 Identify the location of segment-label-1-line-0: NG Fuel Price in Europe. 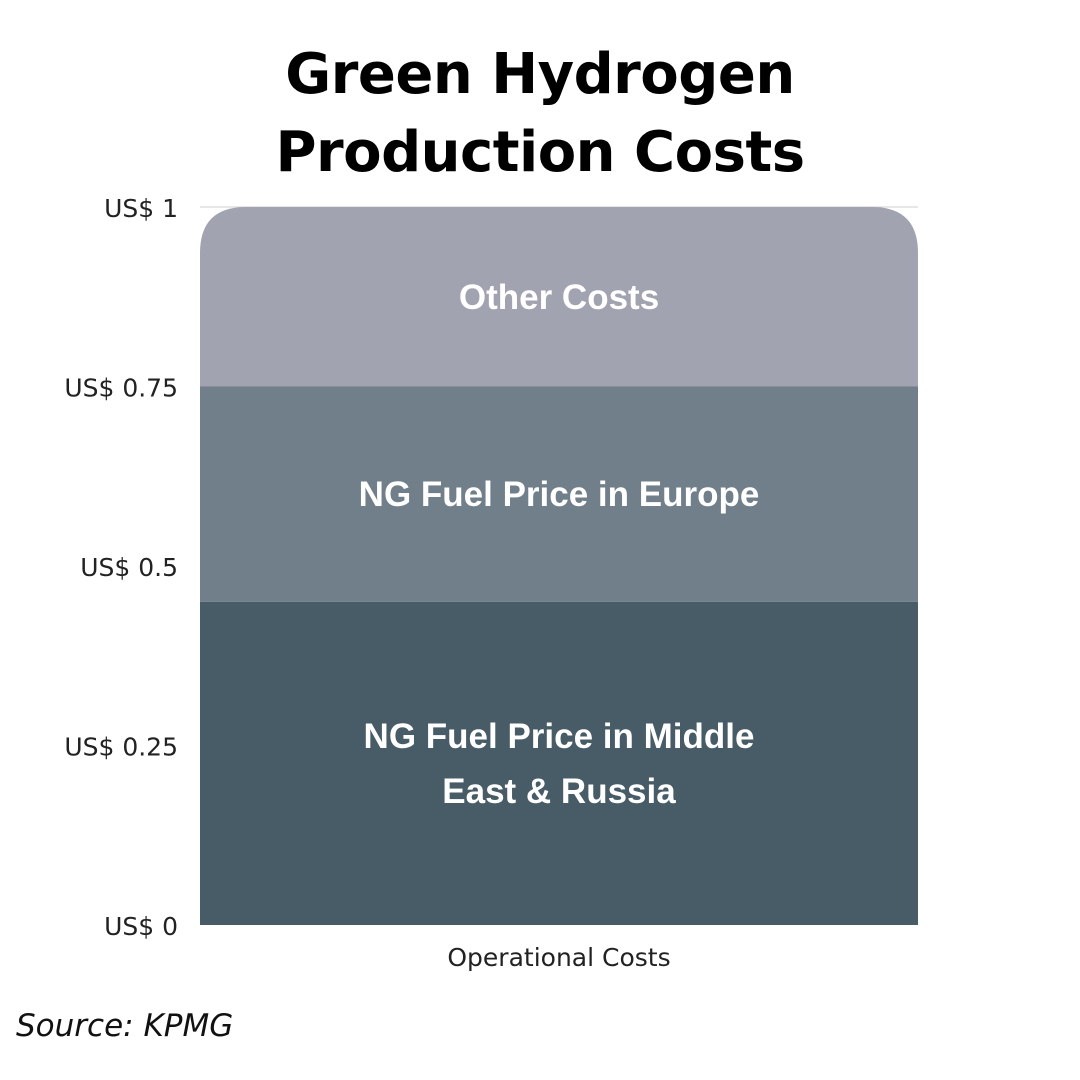
(559, 494).